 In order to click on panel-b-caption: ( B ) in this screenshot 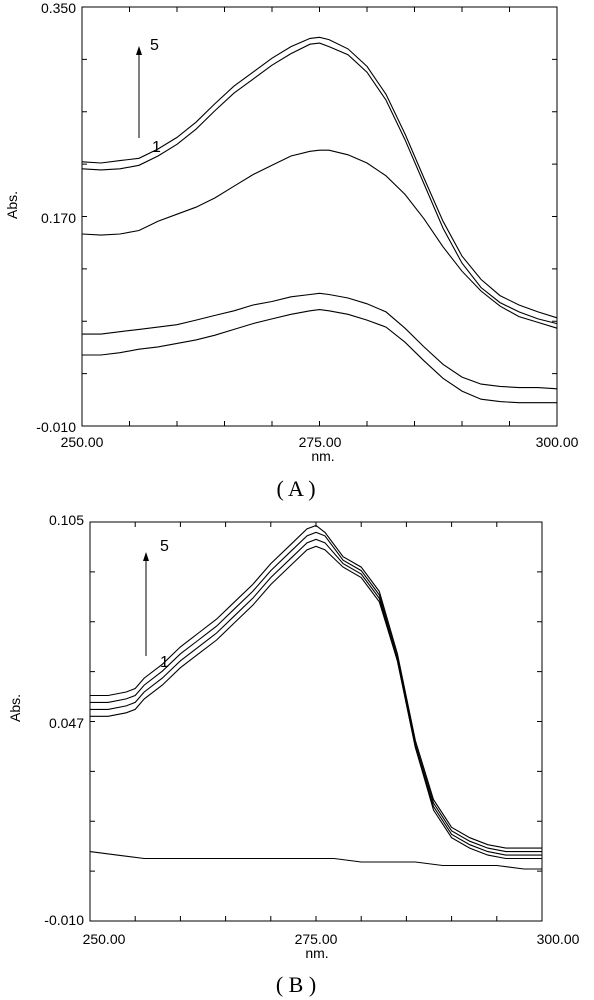, I will do `click(296, 984)`.